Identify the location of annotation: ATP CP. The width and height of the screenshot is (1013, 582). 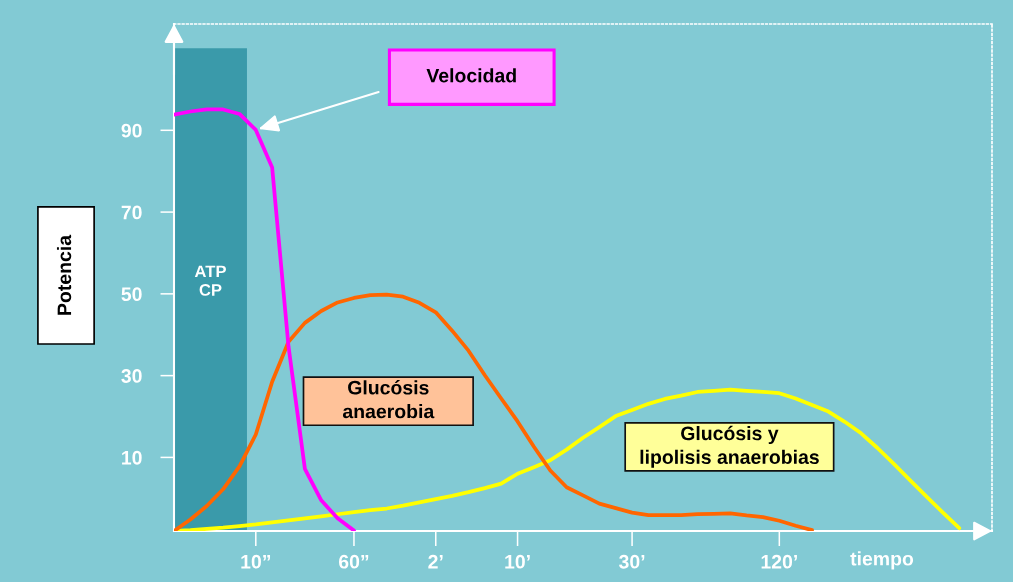
(210, 280).